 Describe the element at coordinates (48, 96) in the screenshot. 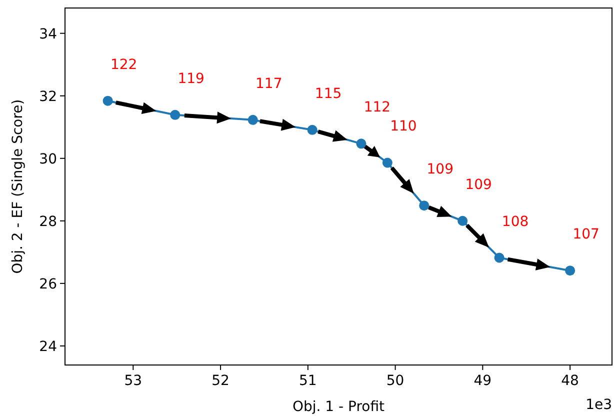

I see `y-tick-label: 32` at that location.